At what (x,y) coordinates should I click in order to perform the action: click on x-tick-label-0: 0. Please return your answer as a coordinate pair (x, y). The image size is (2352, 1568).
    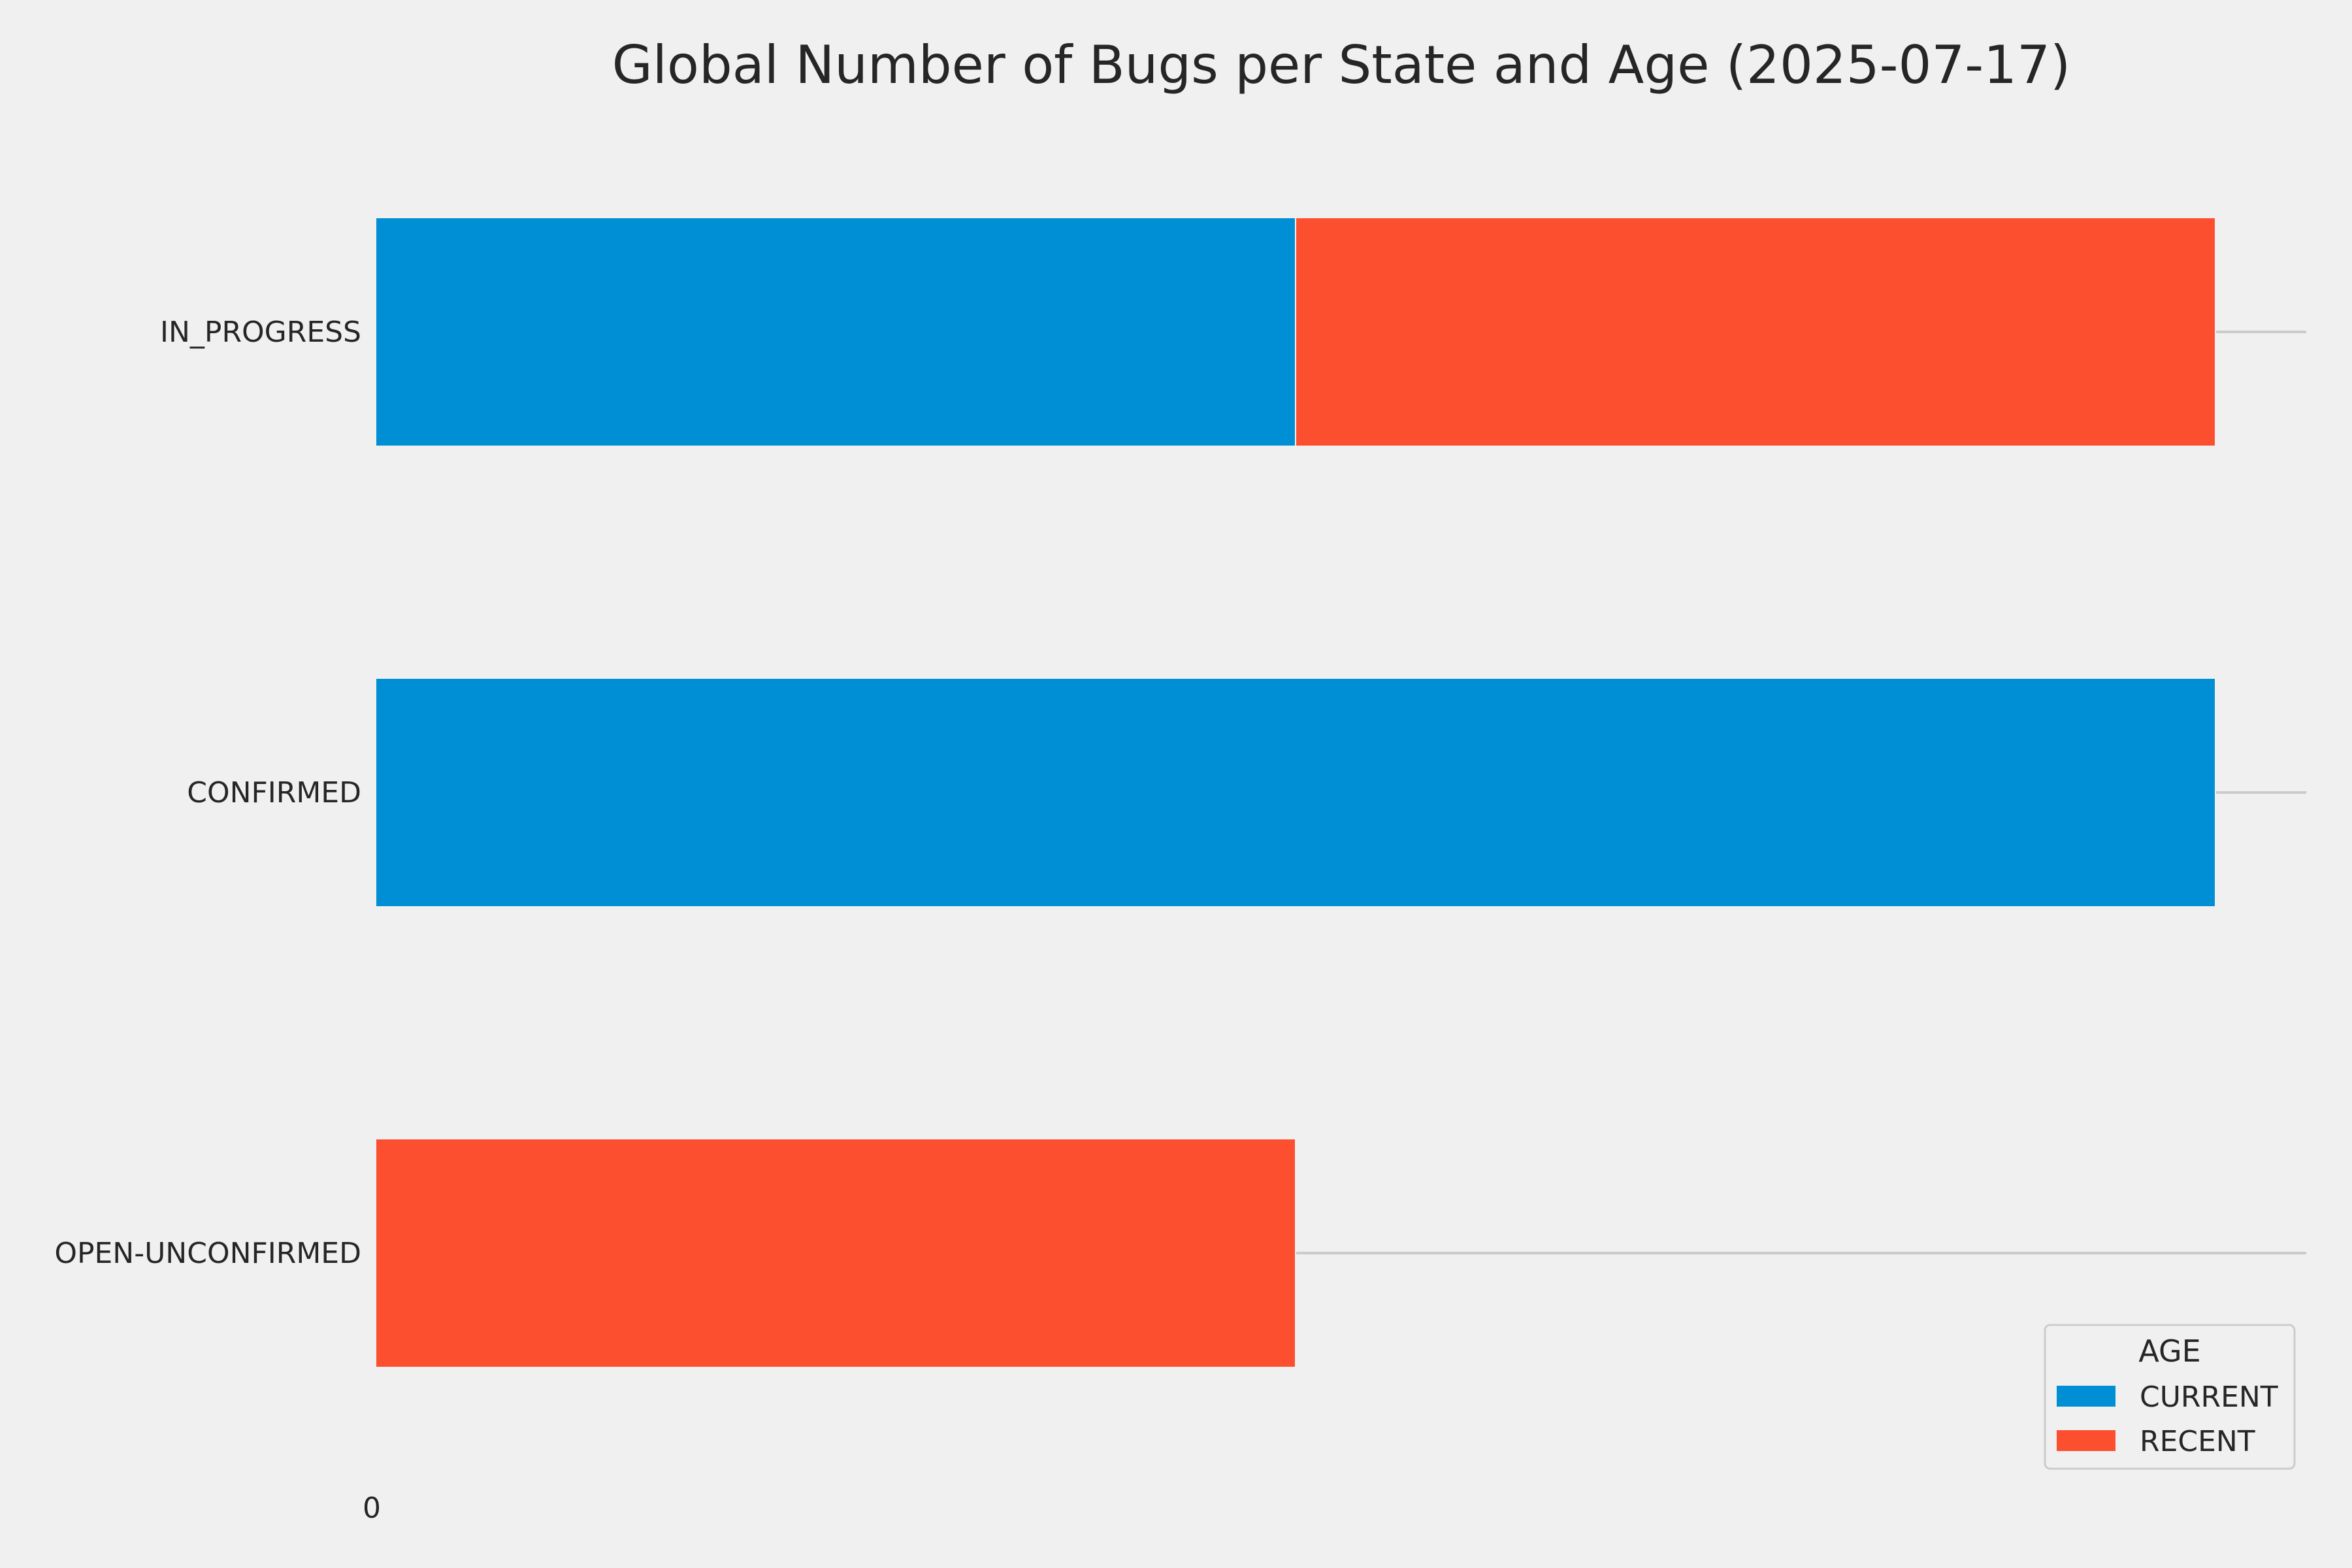
    Looking at the image, I should click on (372, 1508).